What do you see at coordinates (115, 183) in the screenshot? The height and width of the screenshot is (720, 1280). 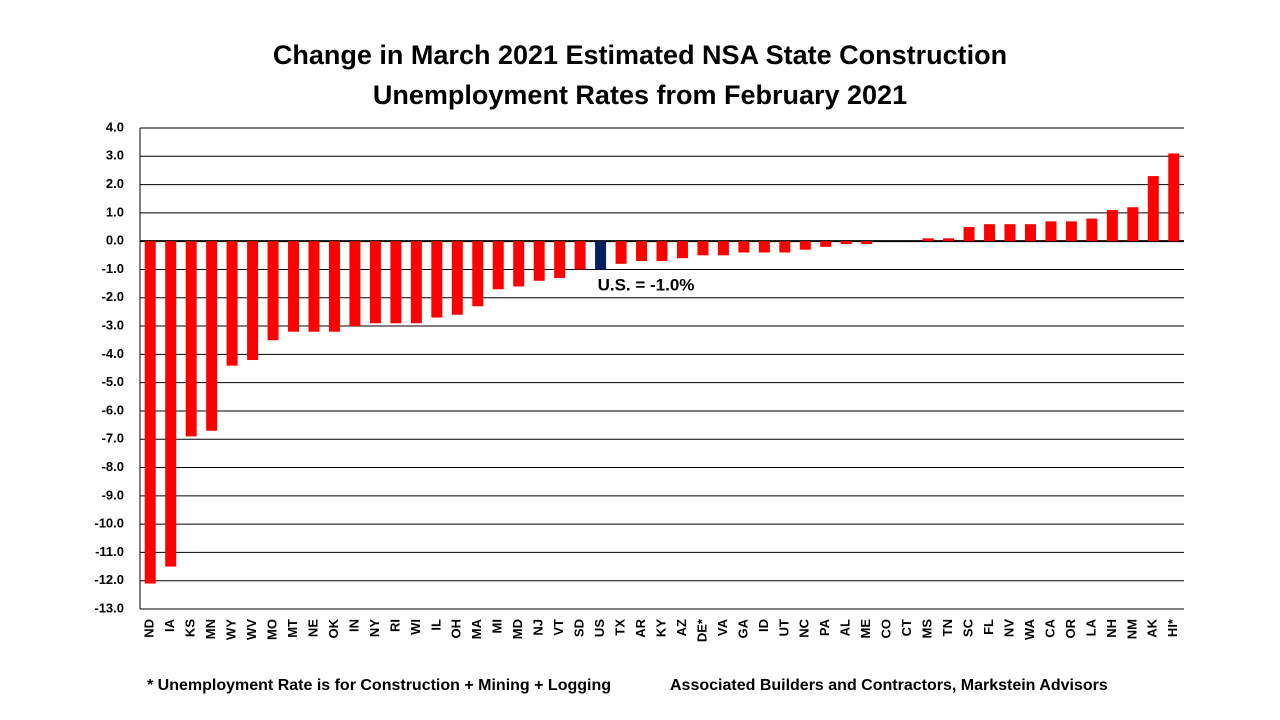 I see `y-tick-label: 2.0` at bounding box center [115, 183].